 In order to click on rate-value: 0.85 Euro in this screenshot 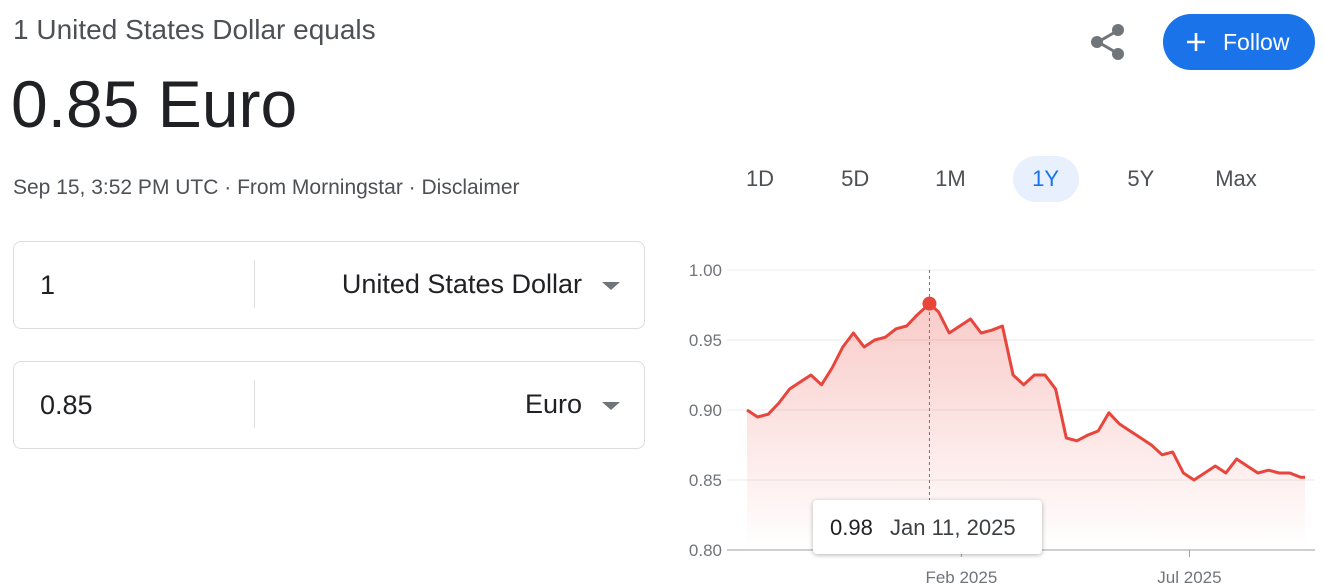, I will do `click(154, 104)`.